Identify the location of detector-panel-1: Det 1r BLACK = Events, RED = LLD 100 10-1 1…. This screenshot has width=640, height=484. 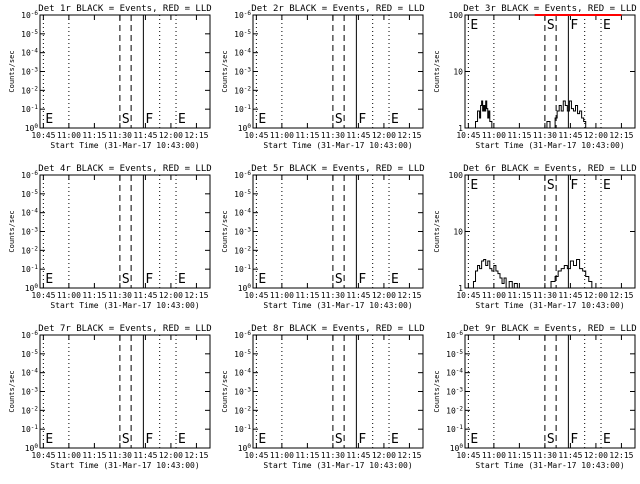
(110, 77).